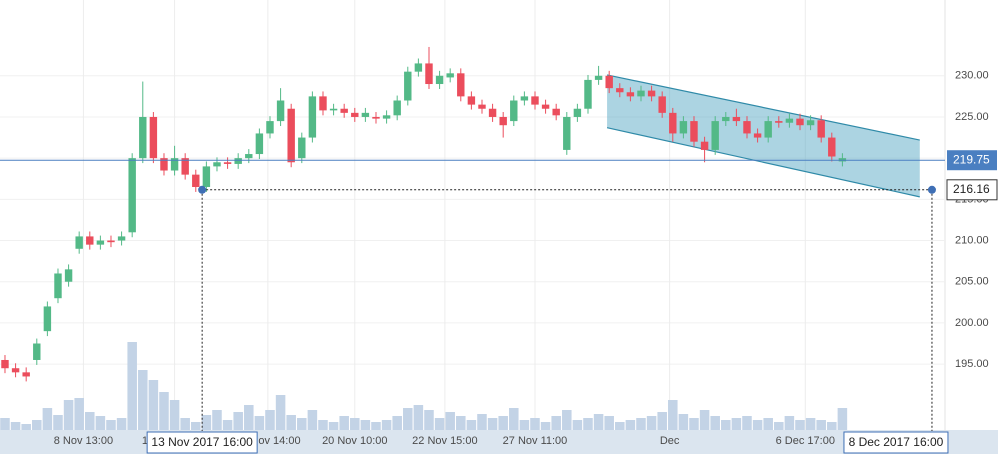 This screenshot has height=454, width=998. Describe the element at coordinates (972, 76) in the screenshot. I see `y-tick-label: 230.00` at that location.